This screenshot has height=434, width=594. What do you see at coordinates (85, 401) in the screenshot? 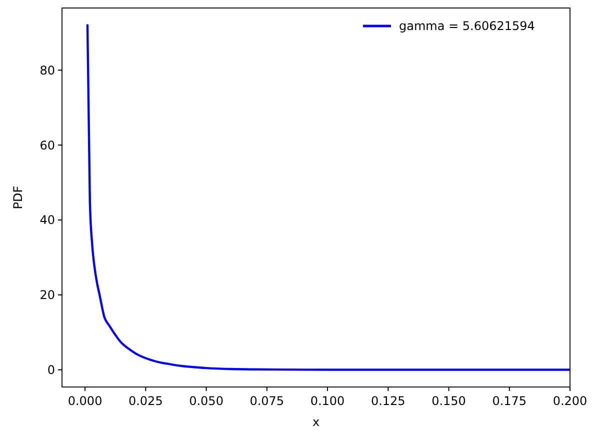
I see `x-tick-label: 0.000` at bounding box center [85, 401].